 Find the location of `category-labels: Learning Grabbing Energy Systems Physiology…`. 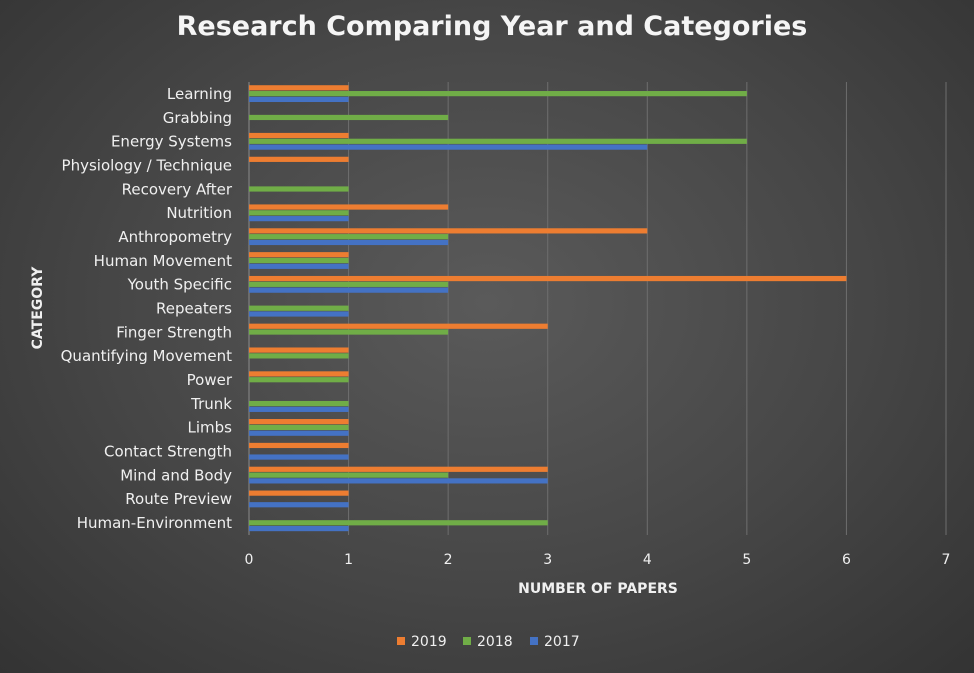

category-labels: Learning Grabbing Energy Systems Physiology… is located at coordinates (147, 308).